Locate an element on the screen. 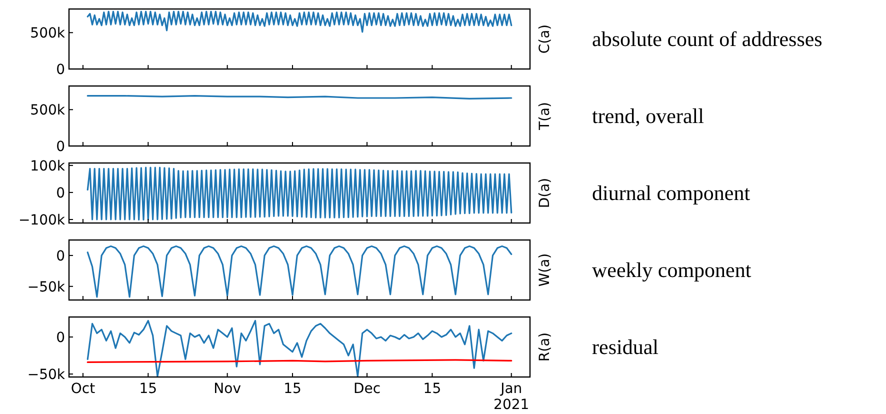 The height and width of the screenshot is (414, 886). y-axis-title: R(a) is located at coordinates (545, 347).